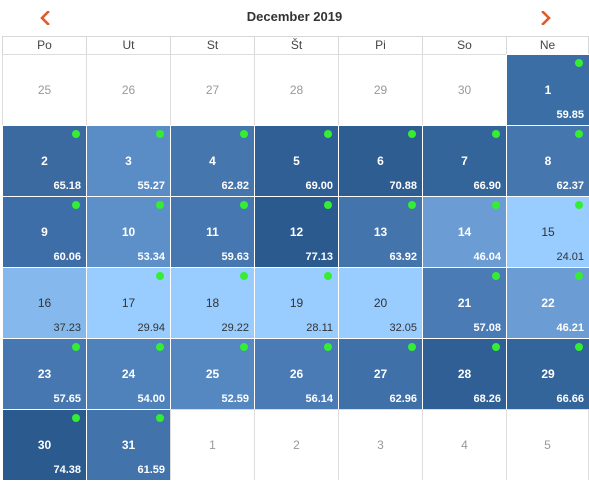 The image size is (589, 492). Describe the element at coordinates (212, 46) in the screenshot. I see `weekday-label: St` at that location.